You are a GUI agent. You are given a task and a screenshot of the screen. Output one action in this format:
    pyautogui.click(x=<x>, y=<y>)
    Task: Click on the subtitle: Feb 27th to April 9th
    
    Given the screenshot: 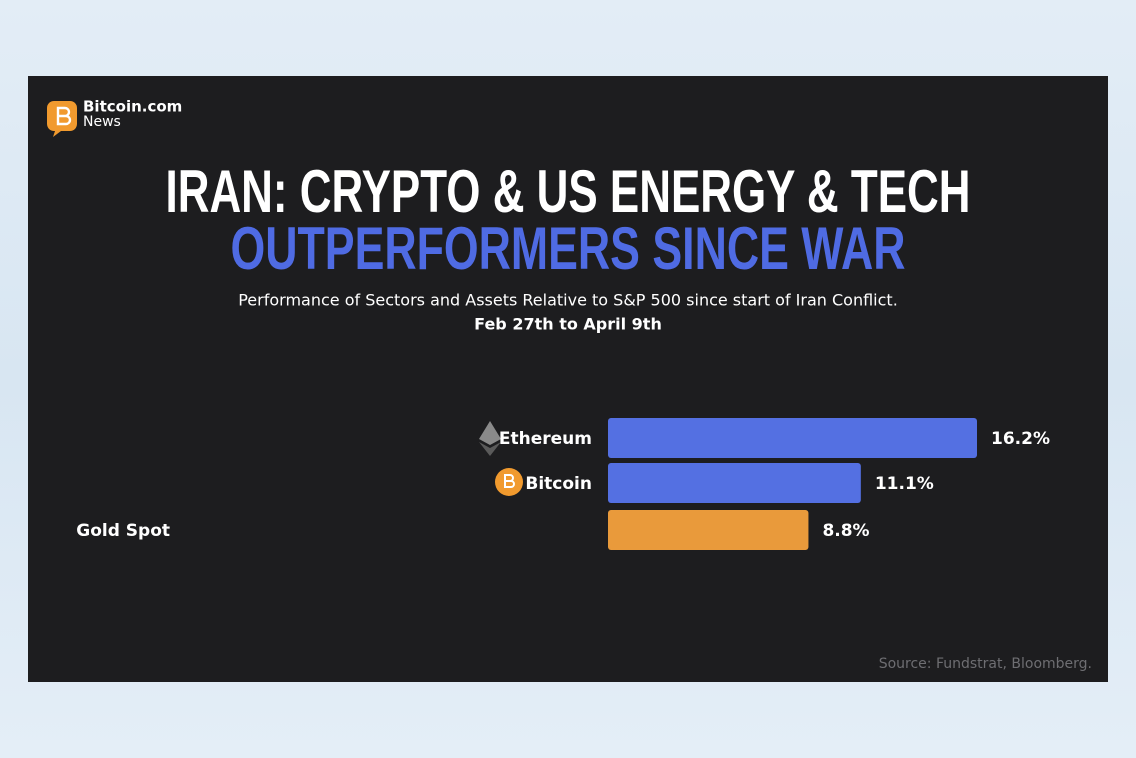 What is the action you would take?
    pyautogui.click(x=568, y=324)
    